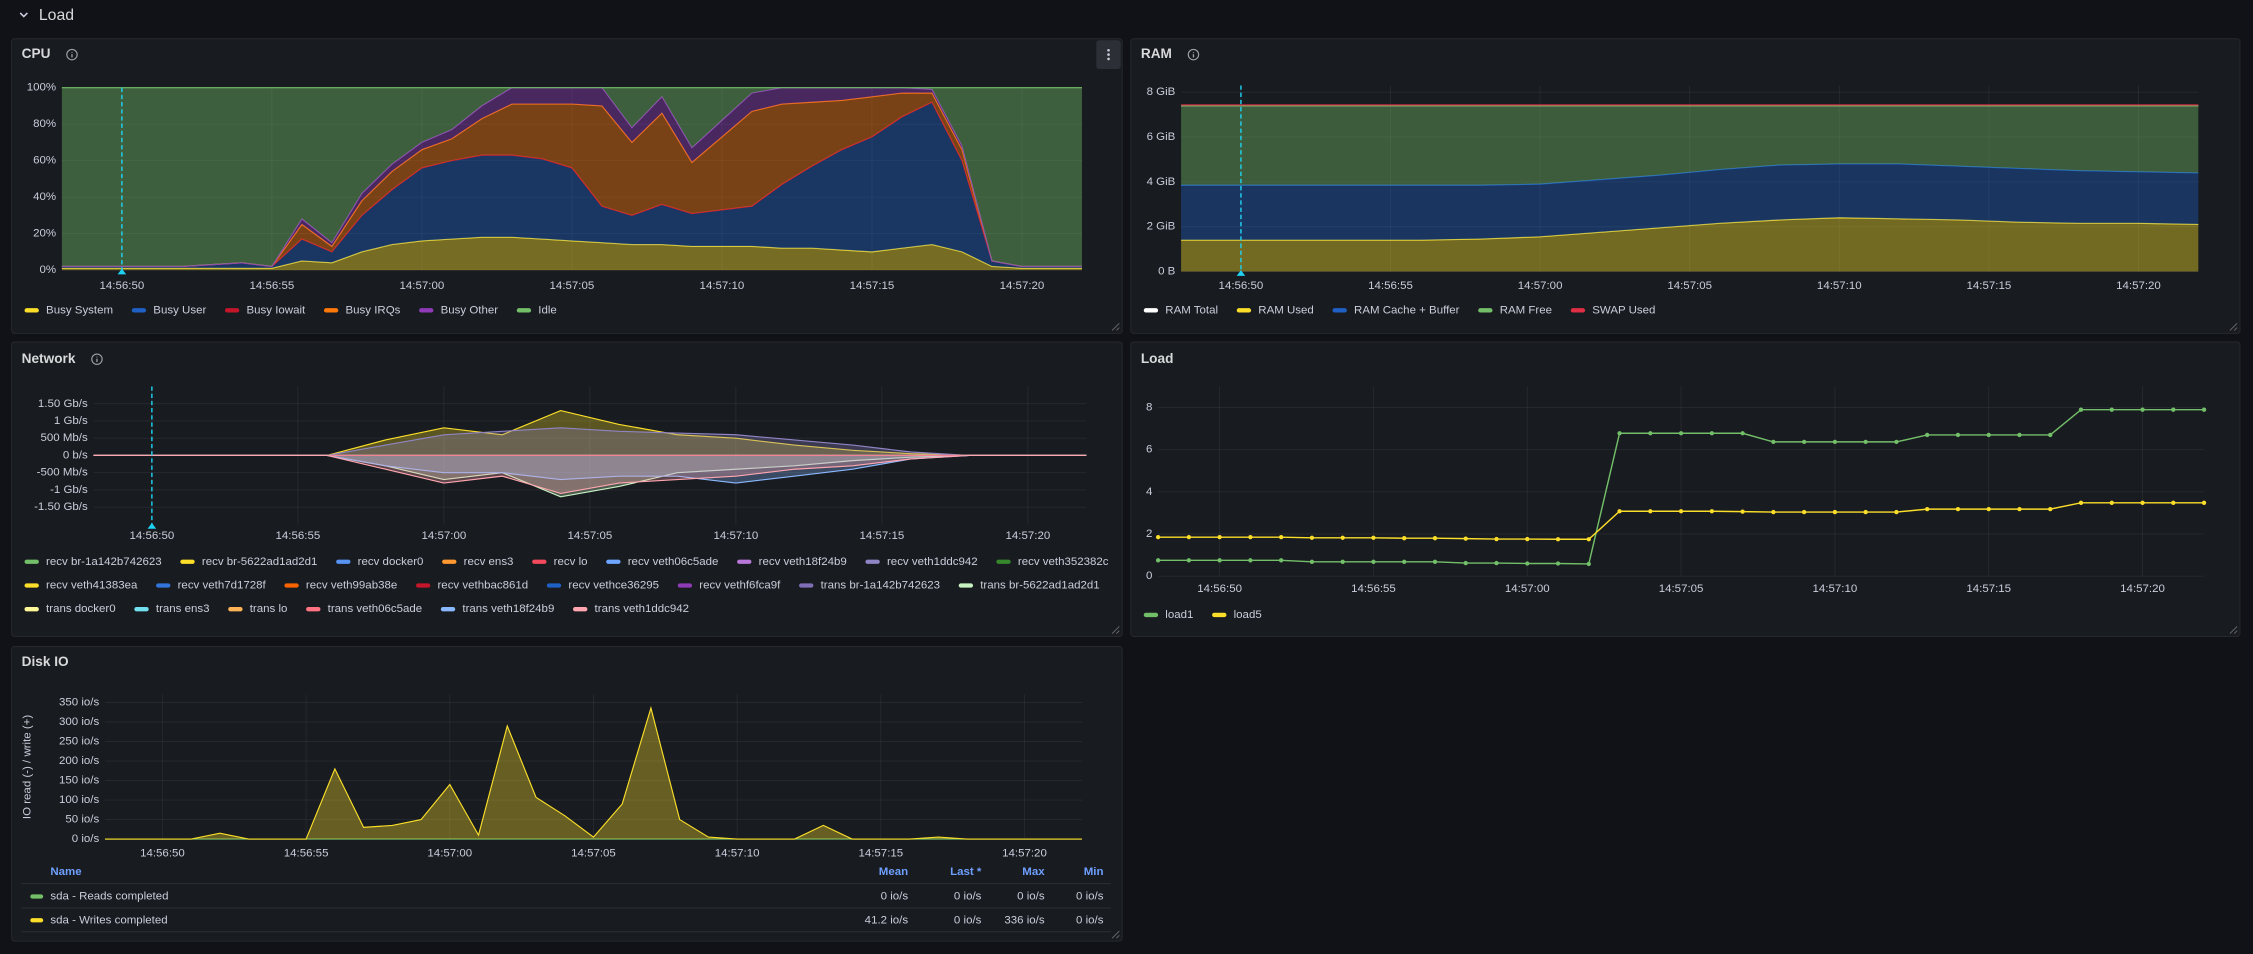 This screenshot has width=2253, height=954. I want to click on legend-item: recv br-5622ad1ad2d1, so click(248, 562).